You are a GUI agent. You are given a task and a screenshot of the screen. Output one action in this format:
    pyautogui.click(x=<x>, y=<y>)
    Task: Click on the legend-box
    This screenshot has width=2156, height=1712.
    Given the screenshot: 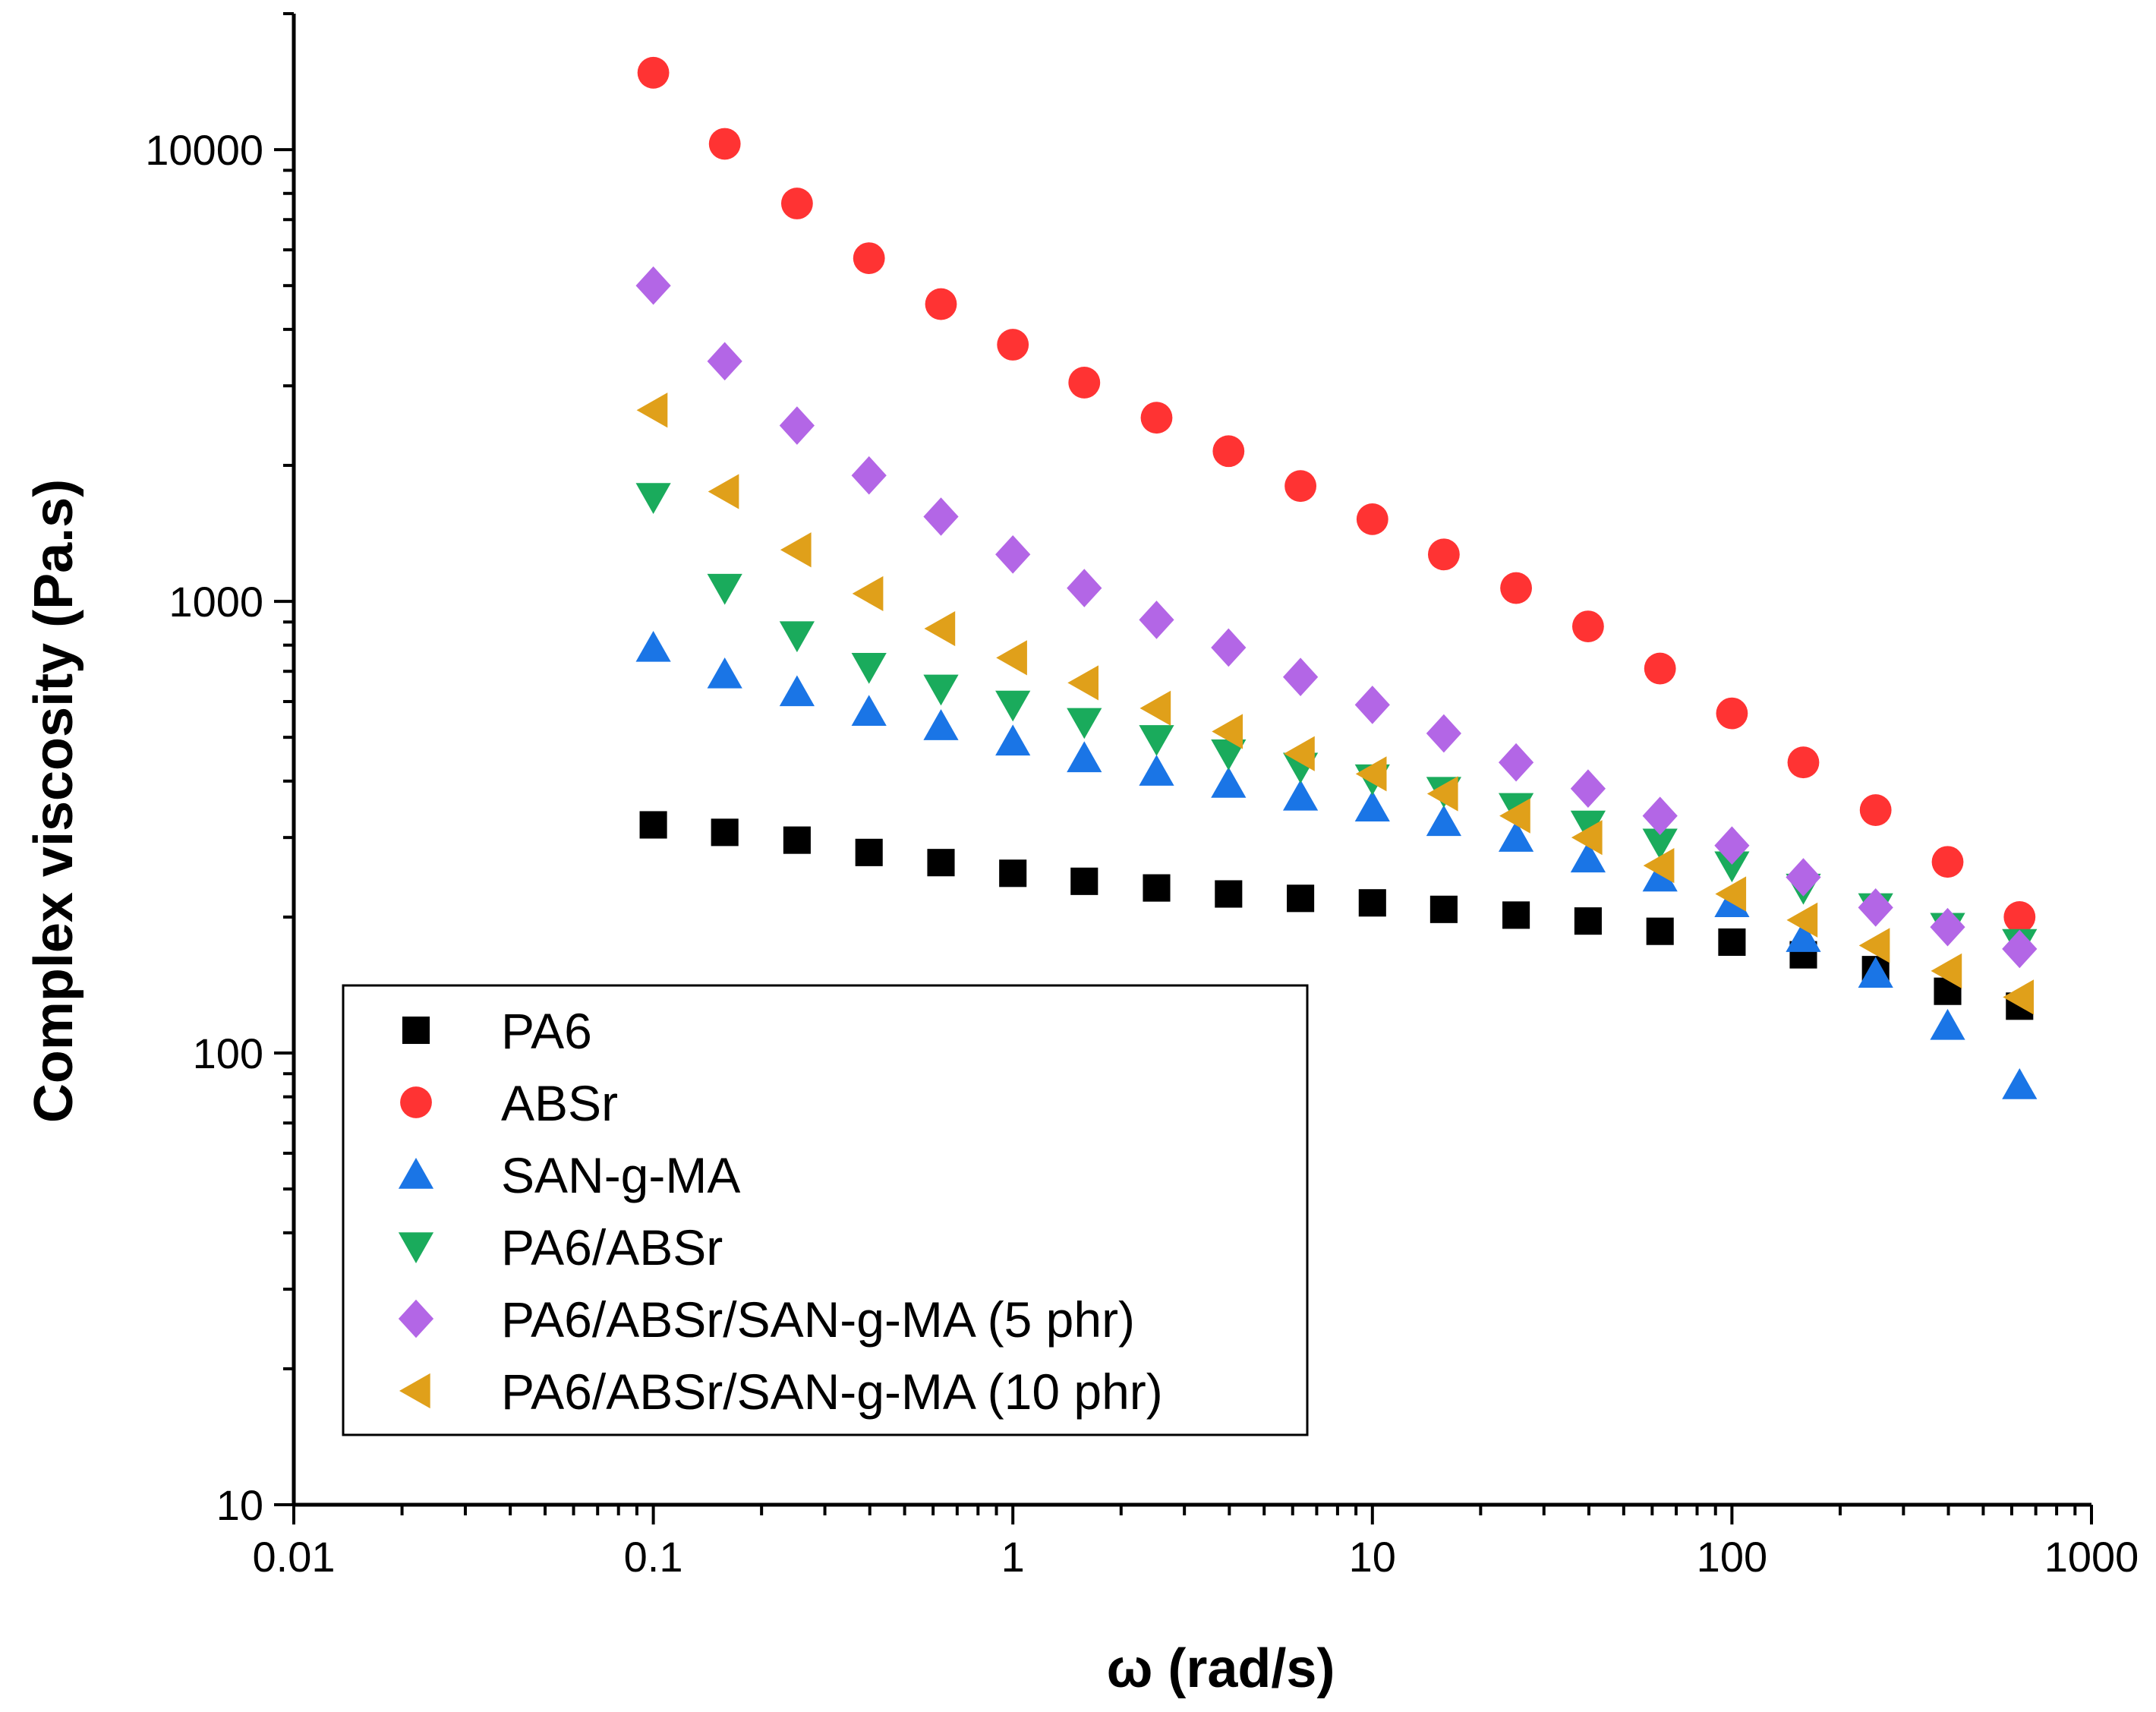 What is the action you would take?
    pyautogui.click(x=825, y=1210)
    